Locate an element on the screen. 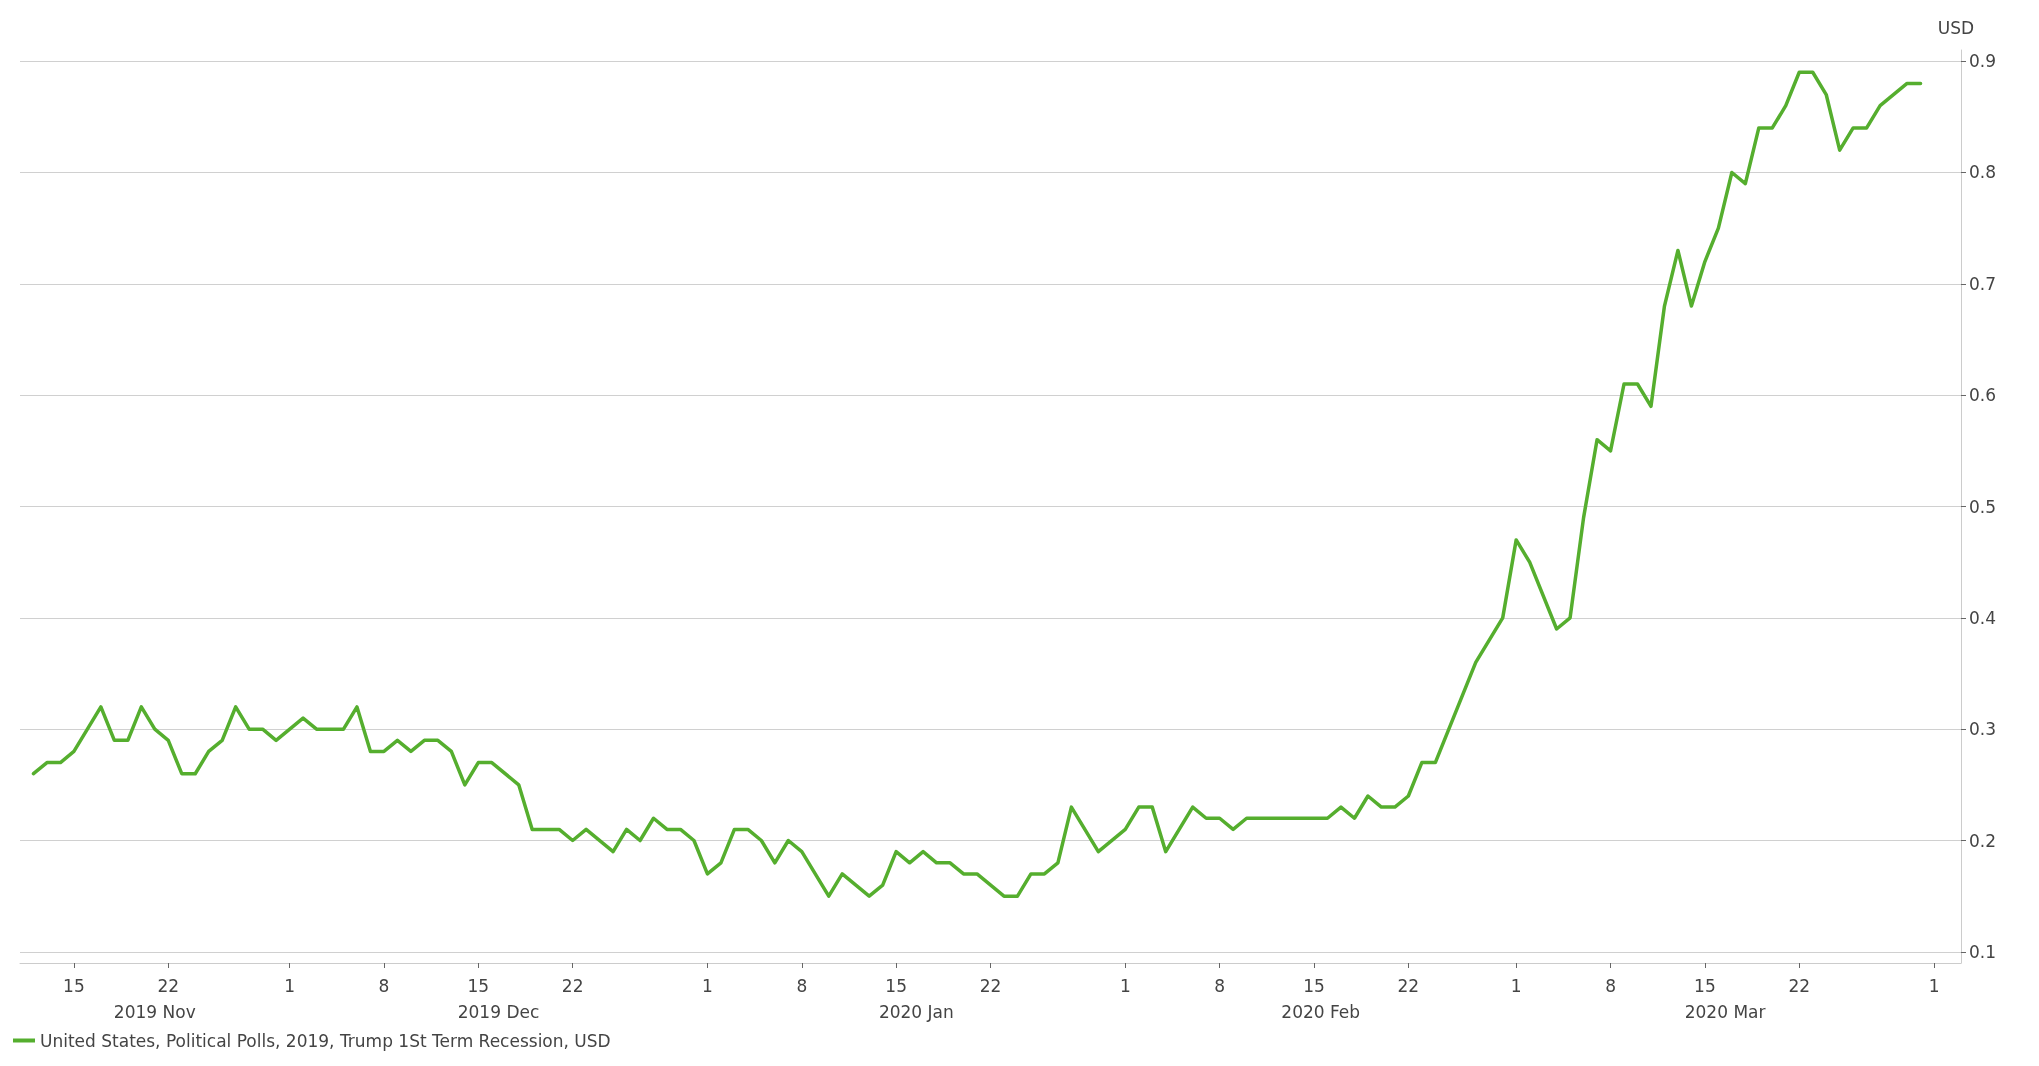  text: 2019 Nov is located at coordinates (154, 1011).